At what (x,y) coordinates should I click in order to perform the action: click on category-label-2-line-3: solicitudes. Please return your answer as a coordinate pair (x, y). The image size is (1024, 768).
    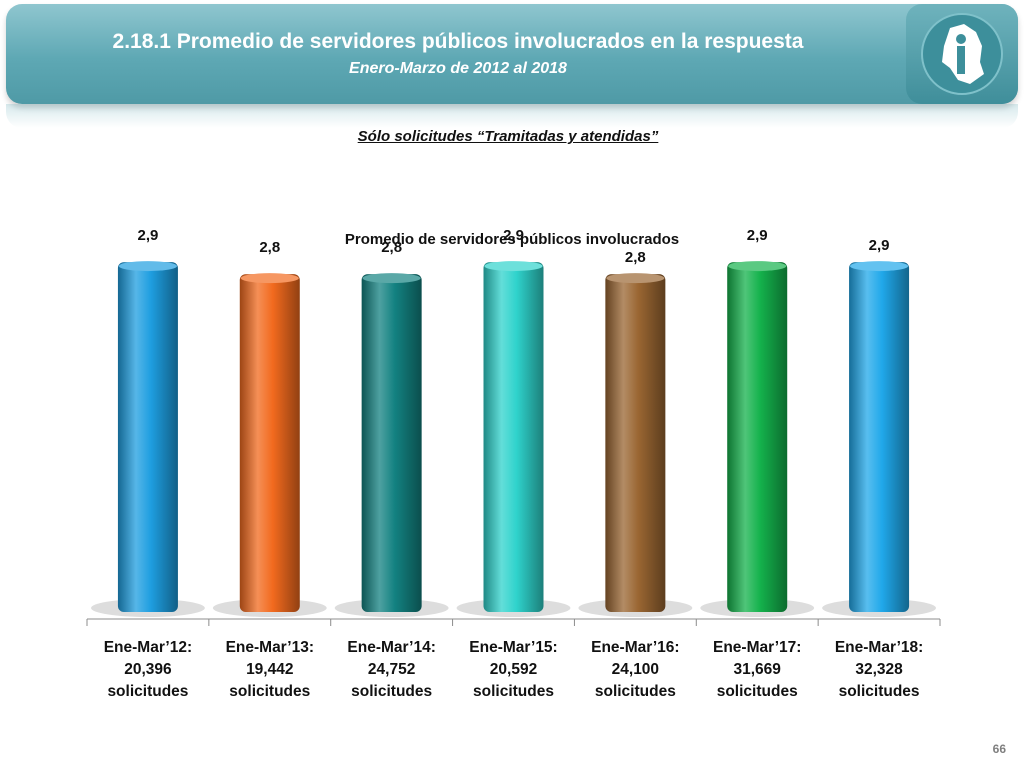
    Looking at the image, I should click on (269, 691).